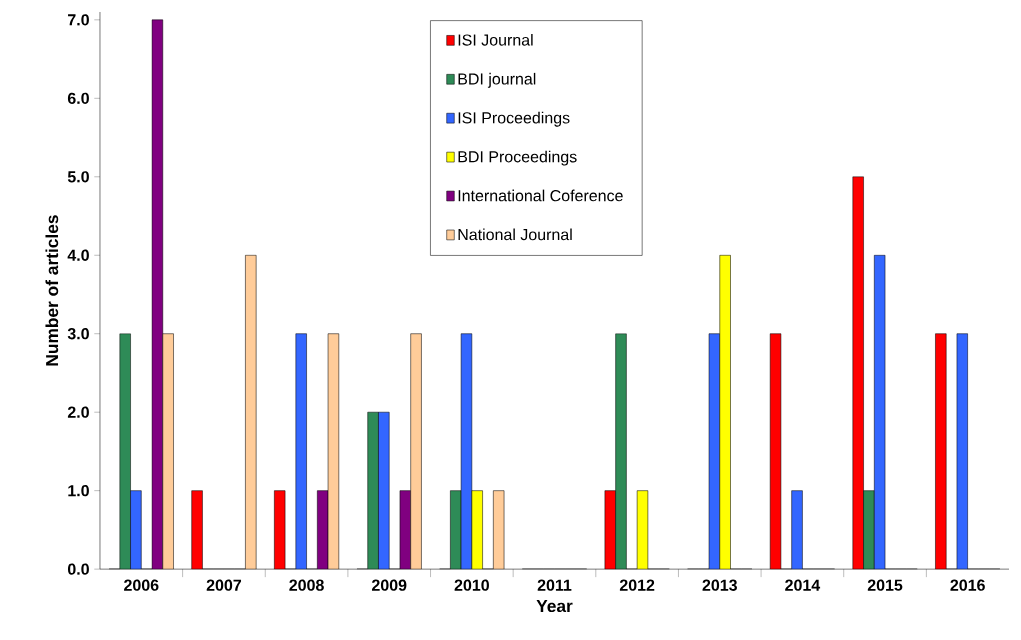  Describe the element at coordinates (52, 290) in the screenshot. I see `y-axis-title: Number of articles` at that location.